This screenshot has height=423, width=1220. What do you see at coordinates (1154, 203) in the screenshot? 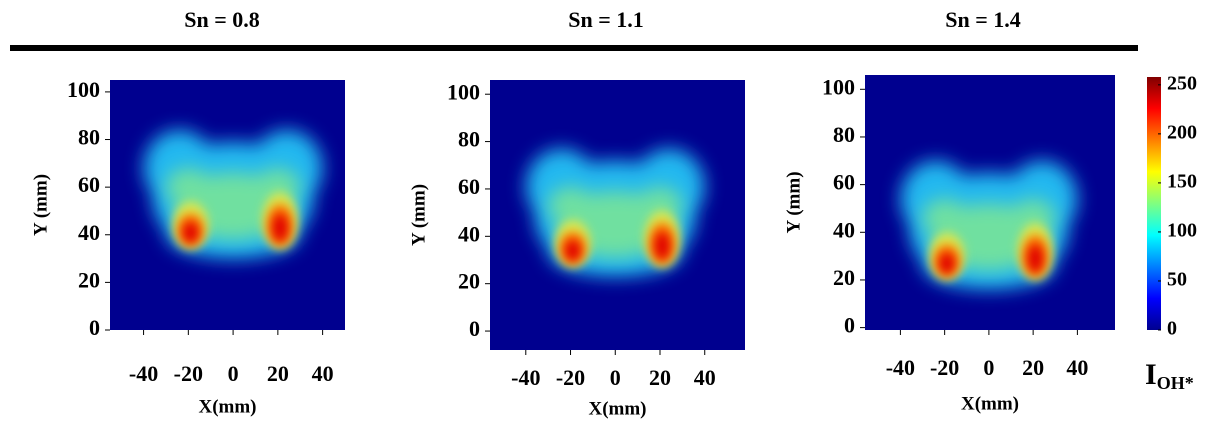
I see `colorbar` at bounding box center [1154, 203].